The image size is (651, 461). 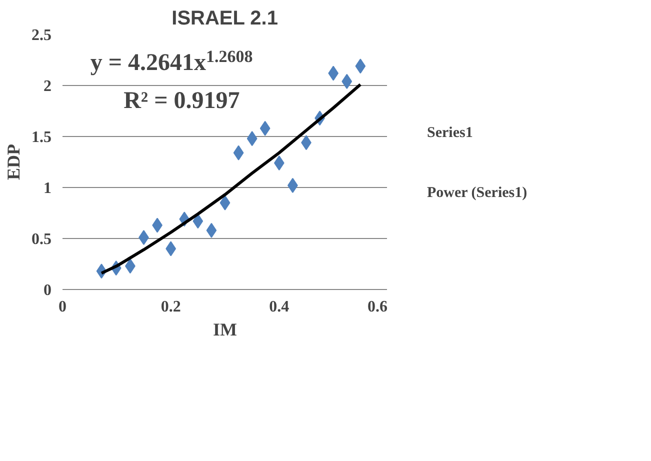 I want to click on chart-title: ISRAEL 2.1, so click(x=225, y=19).